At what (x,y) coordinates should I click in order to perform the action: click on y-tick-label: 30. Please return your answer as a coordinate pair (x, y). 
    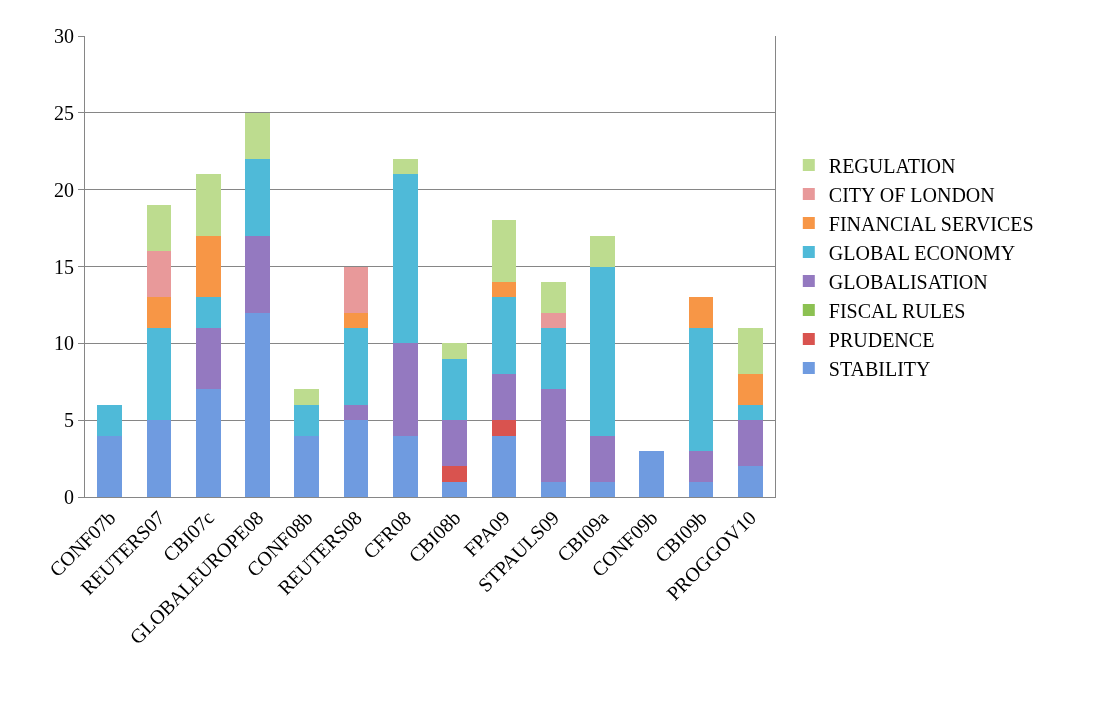
    Looking at the image, I should click on (64, 36).